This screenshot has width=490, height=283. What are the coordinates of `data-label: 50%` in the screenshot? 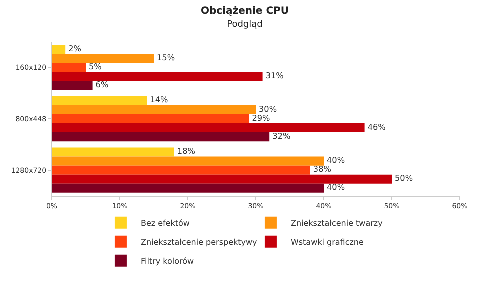 It's located at (404, 178).